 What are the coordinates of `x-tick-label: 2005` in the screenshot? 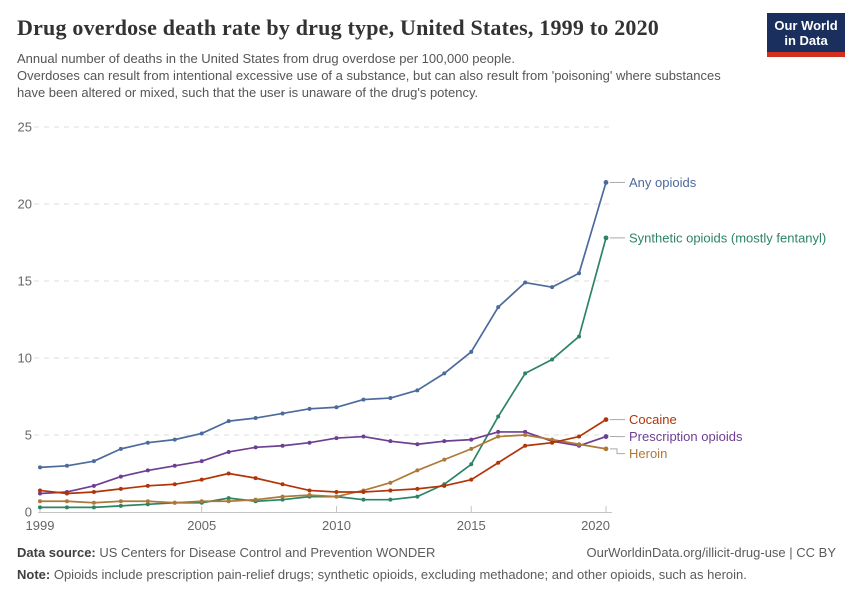 It's located at (201, 525).